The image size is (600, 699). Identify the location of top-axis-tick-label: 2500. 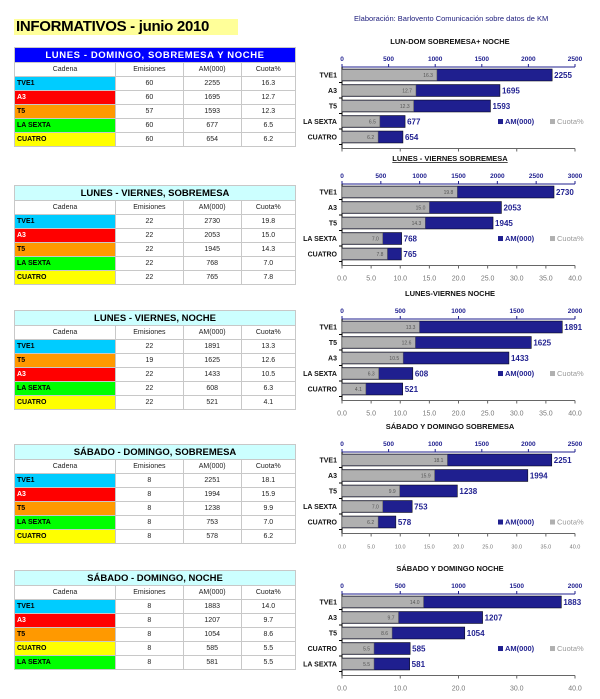
(536, 176).